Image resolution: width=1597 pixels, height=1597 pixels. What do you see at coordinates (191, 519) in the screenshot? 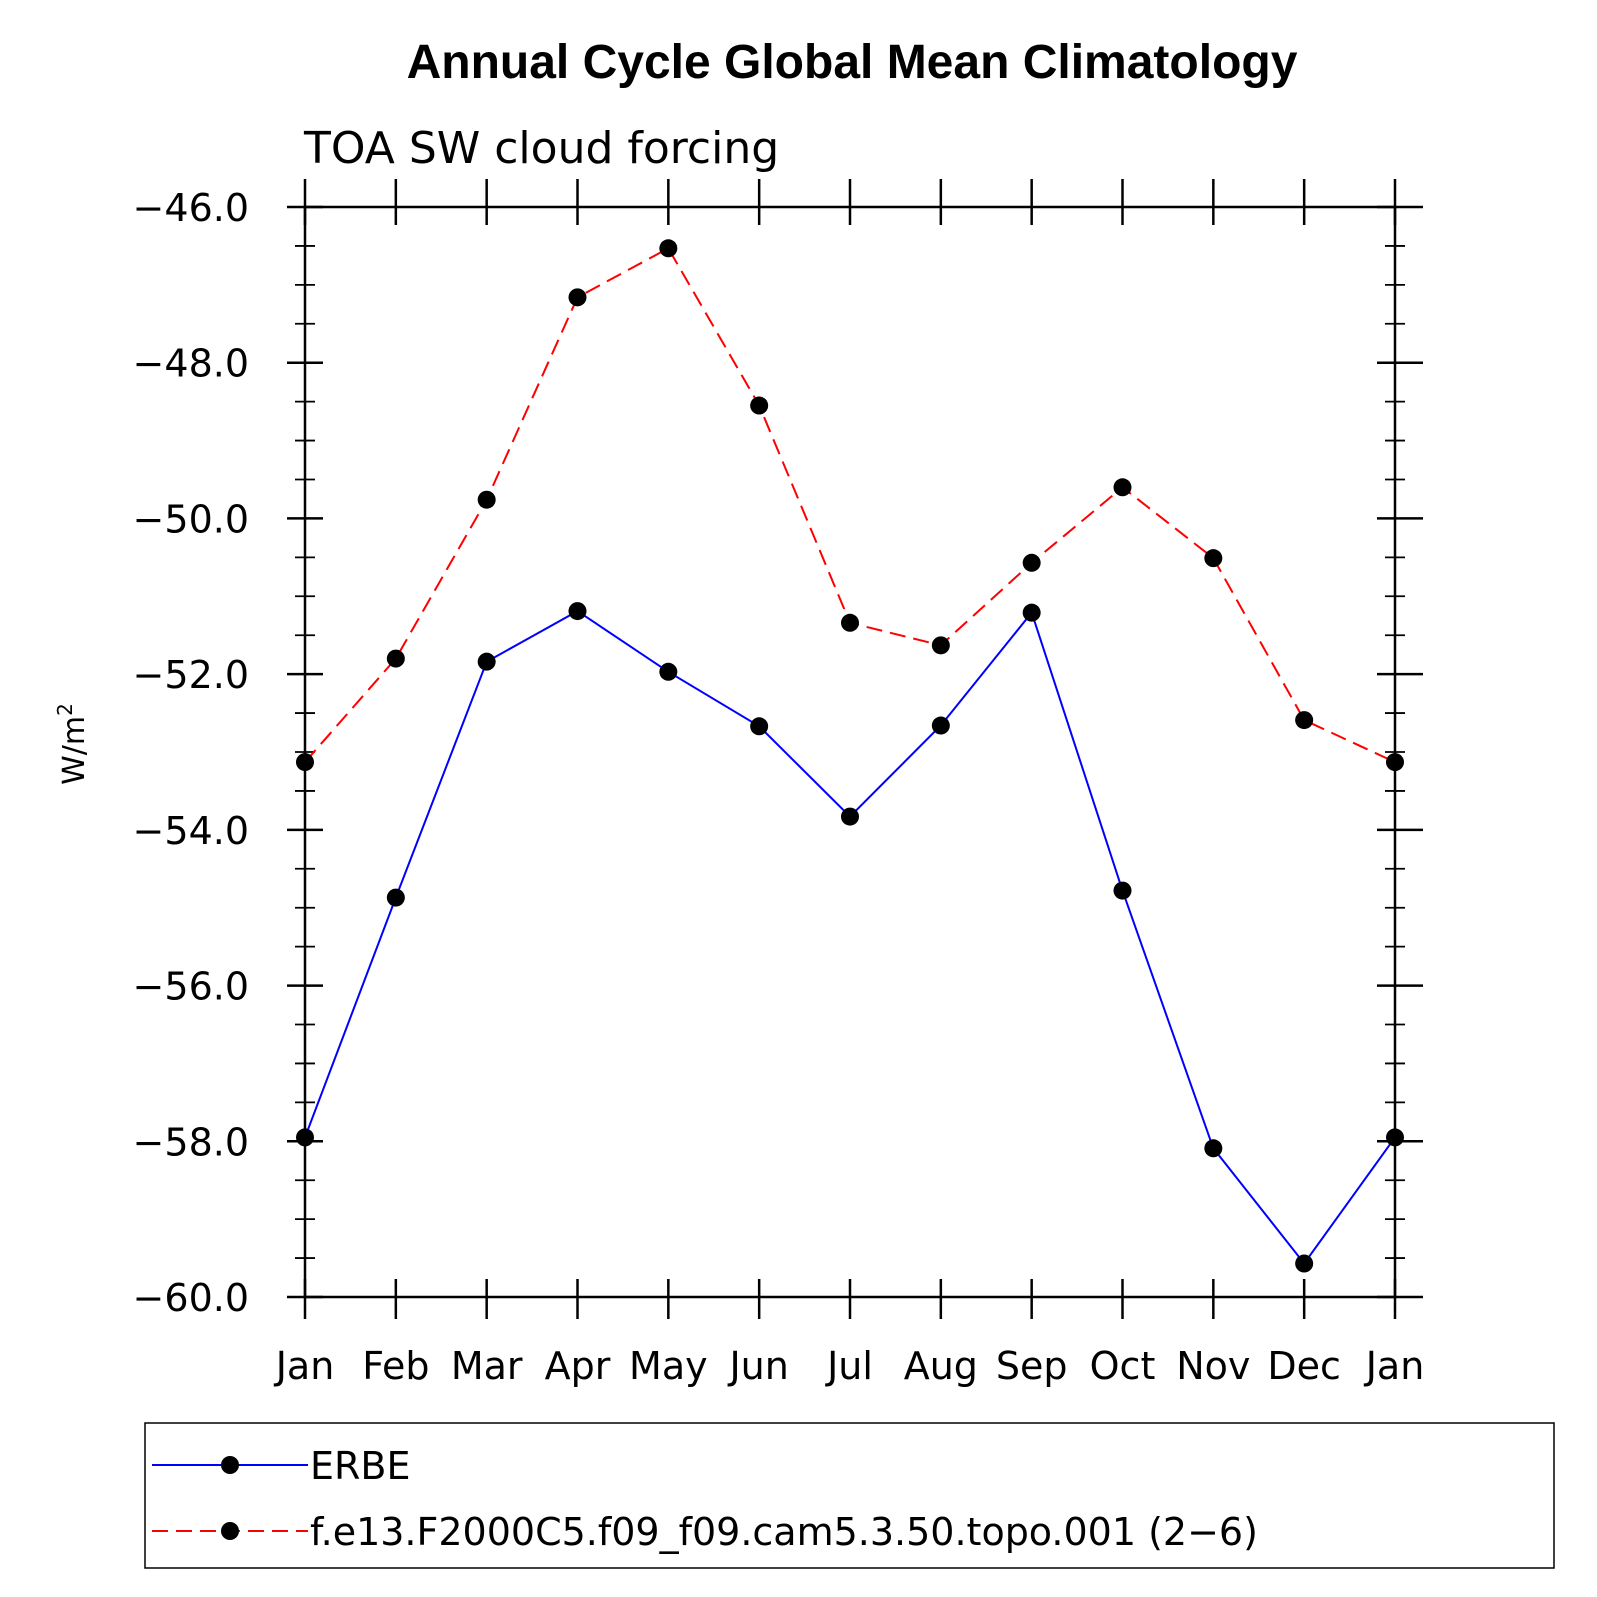
I see `y-tick-label: −50.0` at bounding box center [191, 519].